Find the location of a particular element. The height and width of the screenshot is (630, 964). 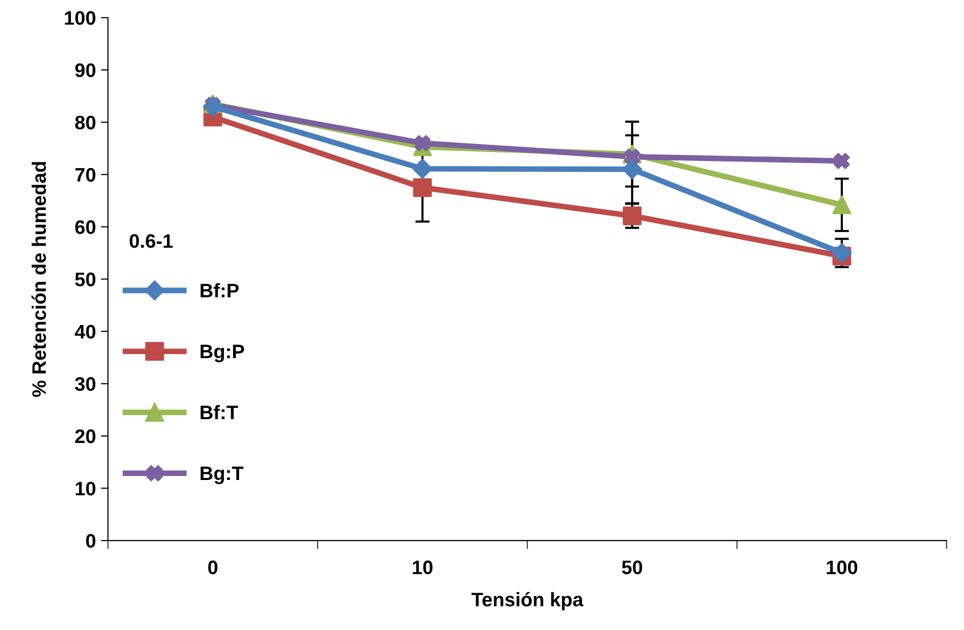

y-tick-label: 100 is located at coordinates (80, 18).